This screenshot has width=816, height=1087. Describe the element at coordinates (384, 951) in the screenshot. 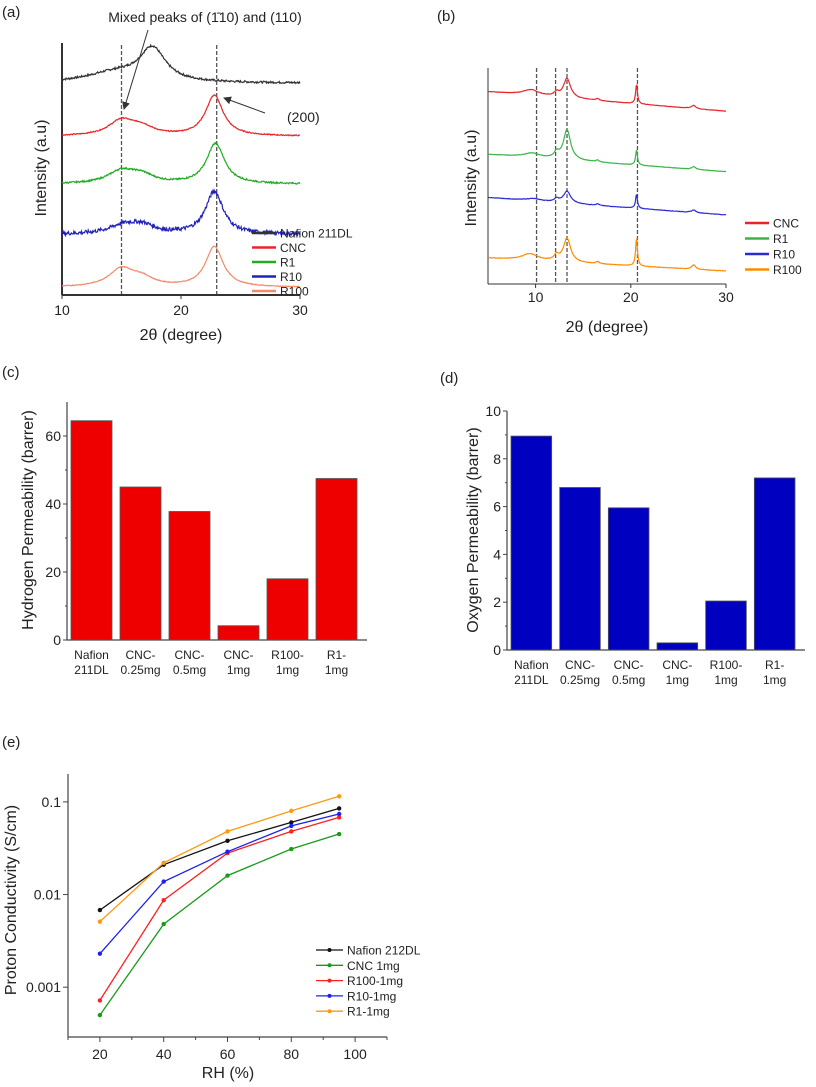

I see `e-legend-label: Nafion 212DL` at that location.